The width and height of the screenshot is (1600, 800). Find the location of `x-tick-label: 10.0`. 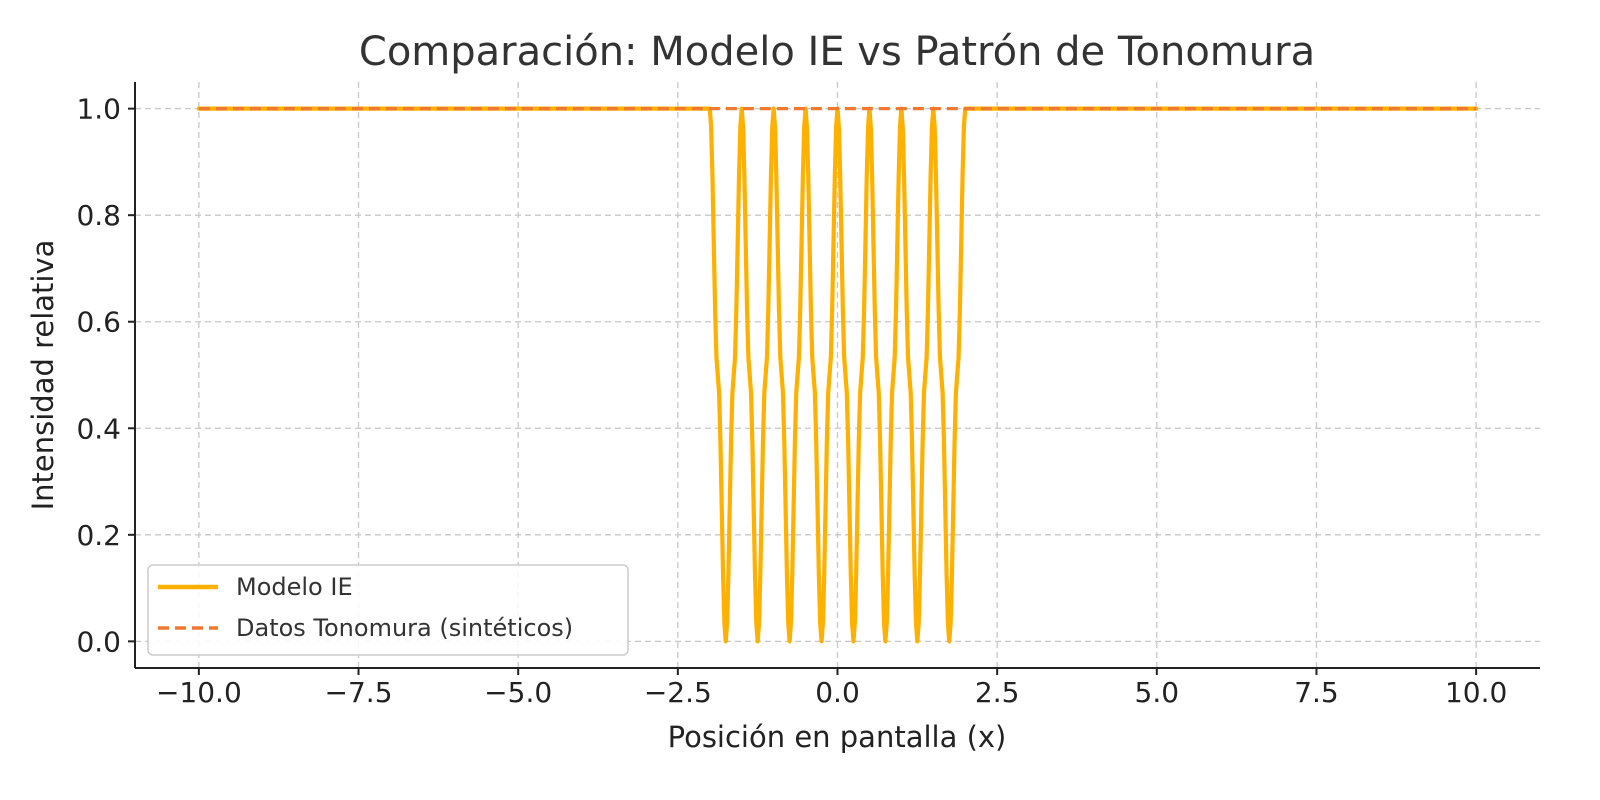

x-tick-label: 10.0 is located at coordinates (1476, 692).